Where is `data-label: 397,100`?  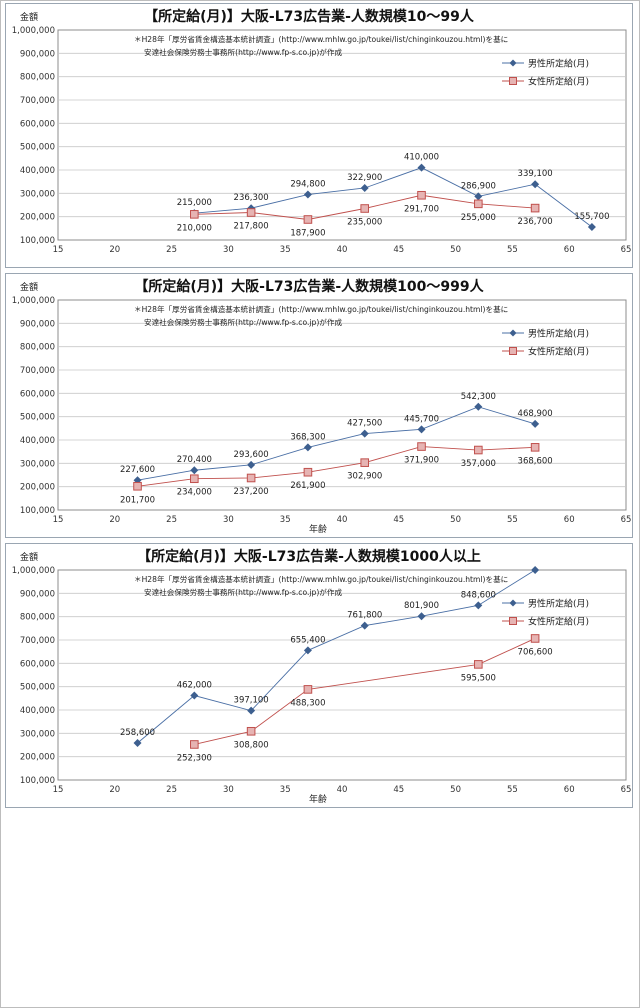 data-label: 397,100 is located at coordinates (251, 701).